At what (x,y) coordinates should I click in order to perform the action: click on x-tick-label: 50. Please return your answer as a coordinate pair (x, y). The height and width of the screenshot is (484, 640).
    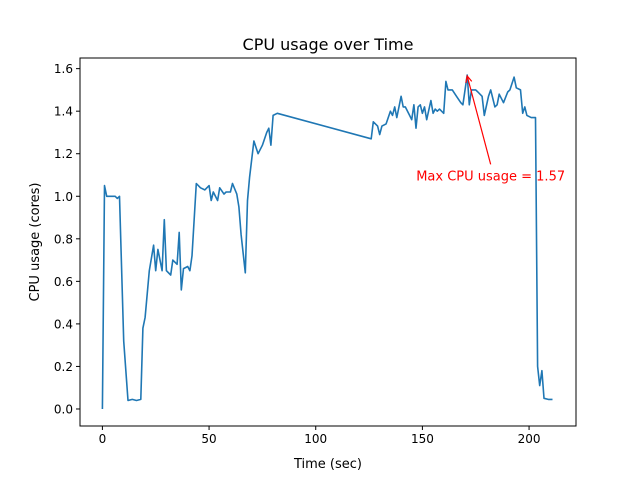
    Looking at the image, I should click on (208, 439).